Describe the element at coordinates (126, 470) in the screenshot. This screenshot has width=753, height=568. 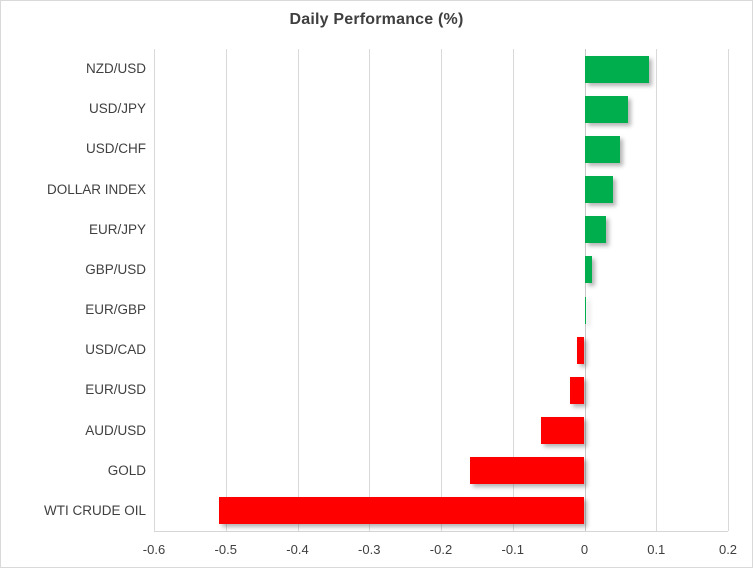
I see `category-label-gold: GOLD` at that location.